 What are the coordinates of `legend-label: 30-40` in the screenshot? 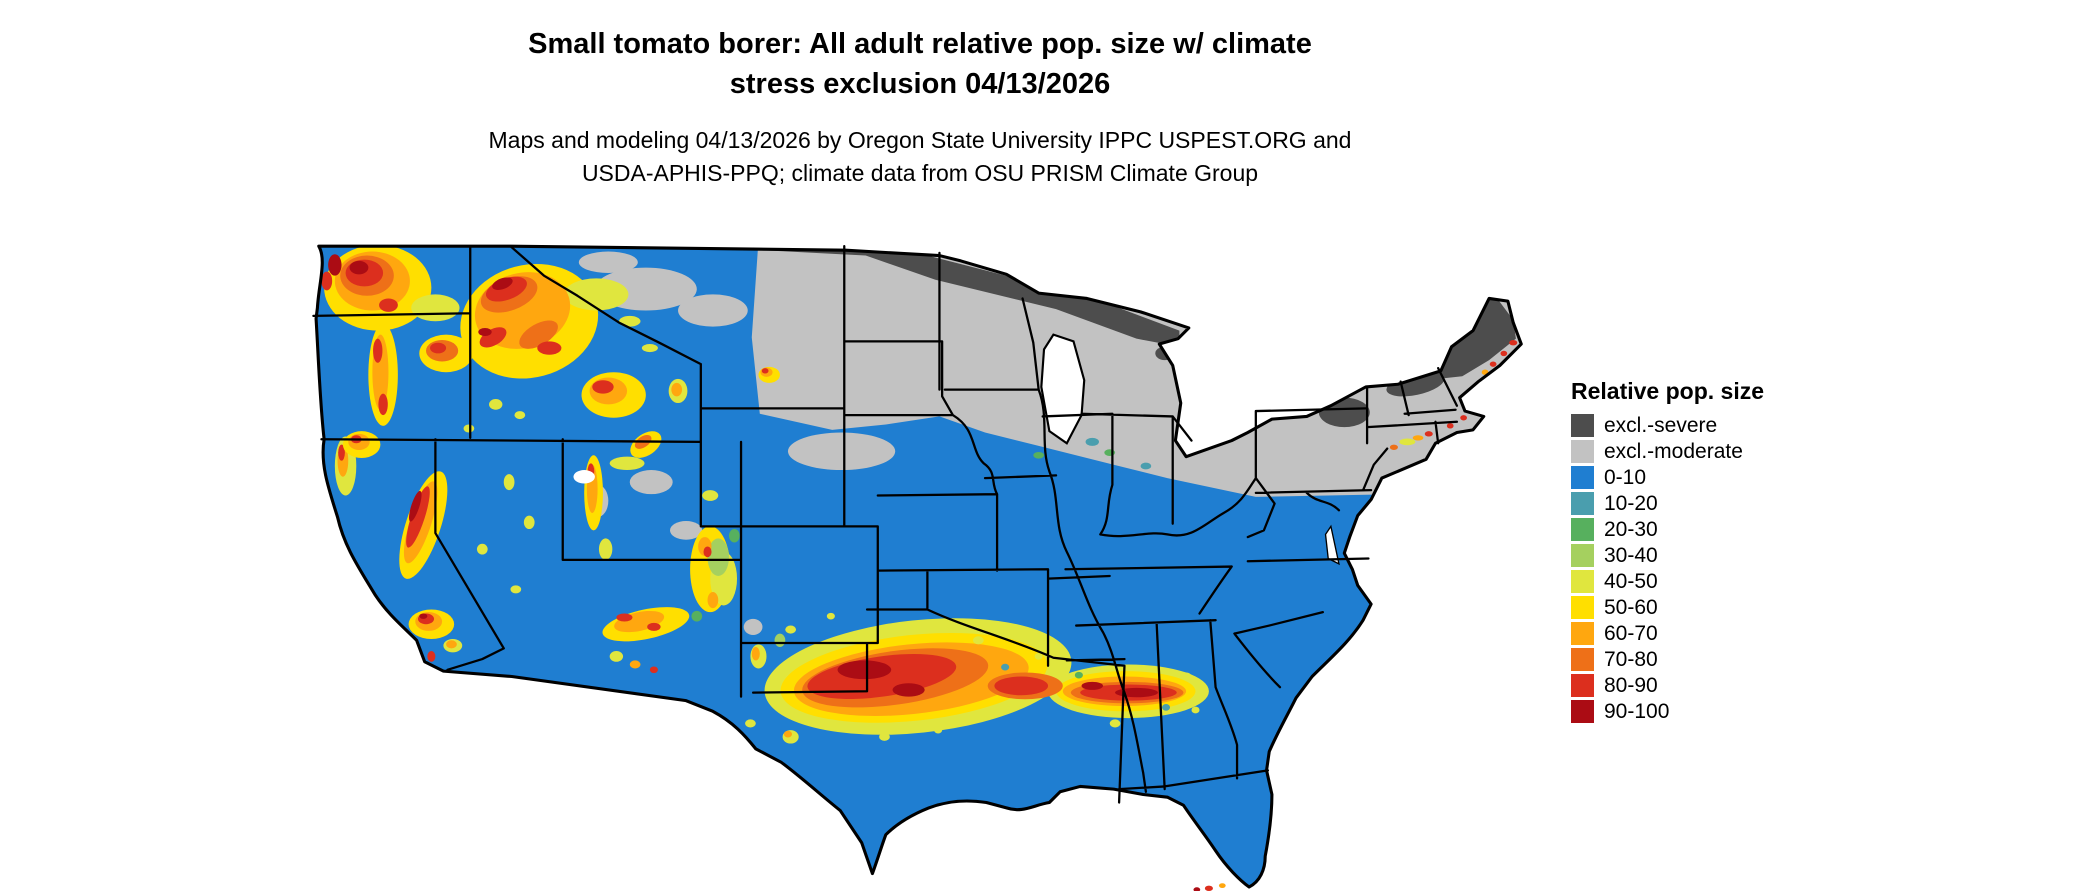 It's located at (1631, 555).